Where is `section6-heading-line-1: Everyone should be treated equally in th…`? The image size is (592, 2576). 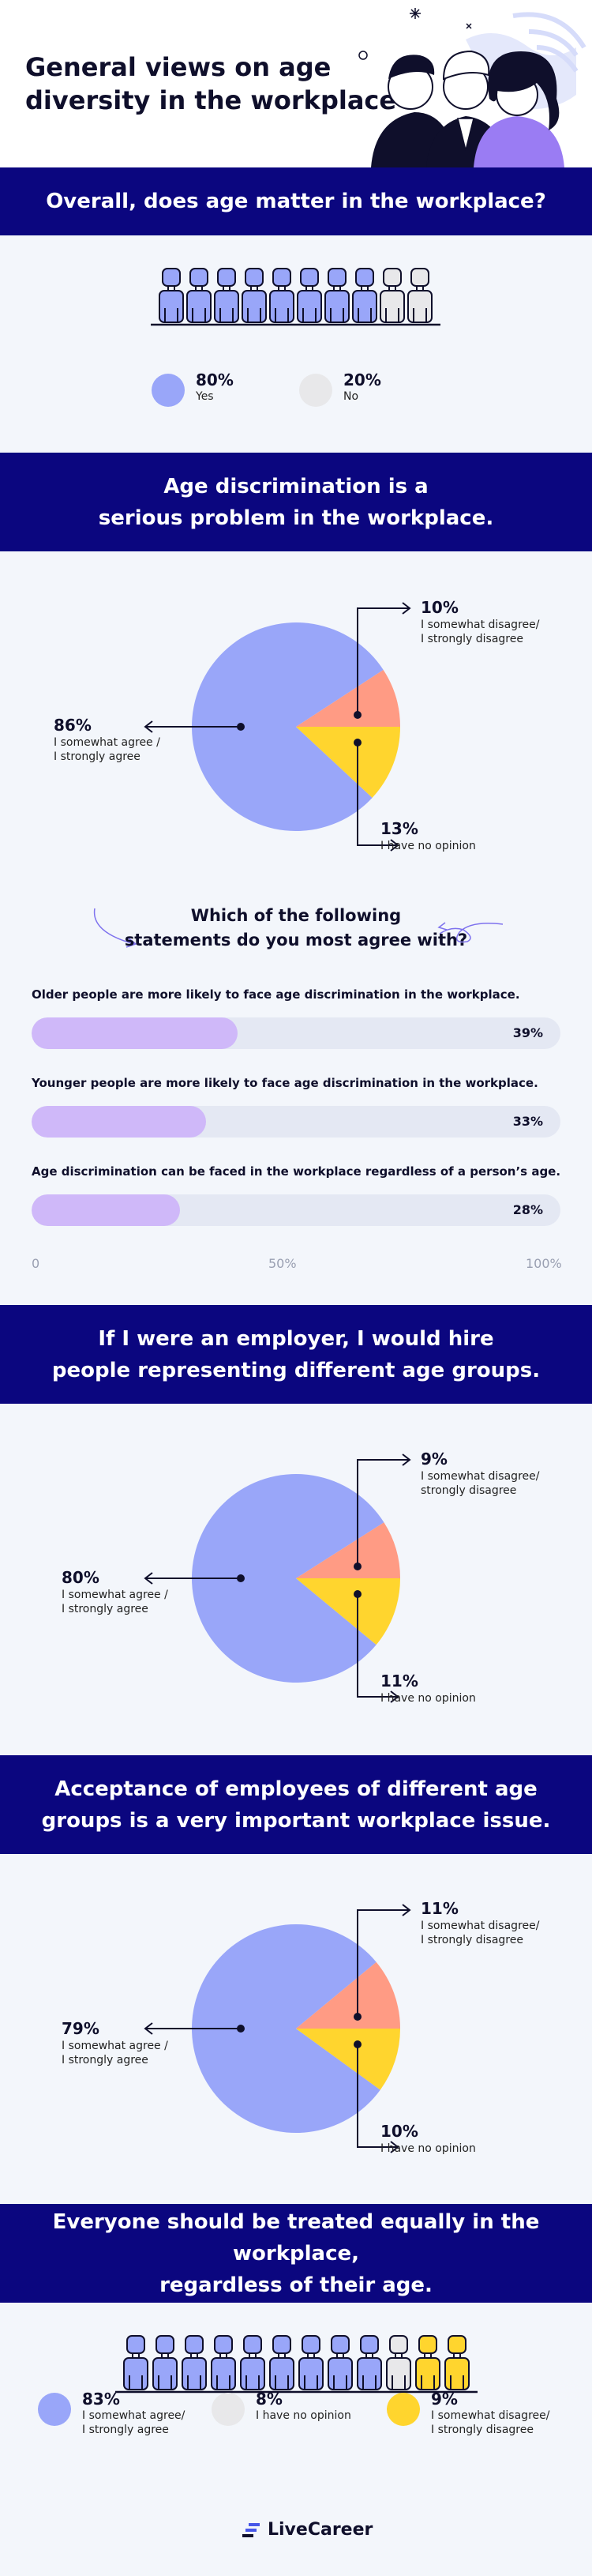
section6-heading-line-1: Everyone should be treated equally in th… is located at coordinates (296, 2237).